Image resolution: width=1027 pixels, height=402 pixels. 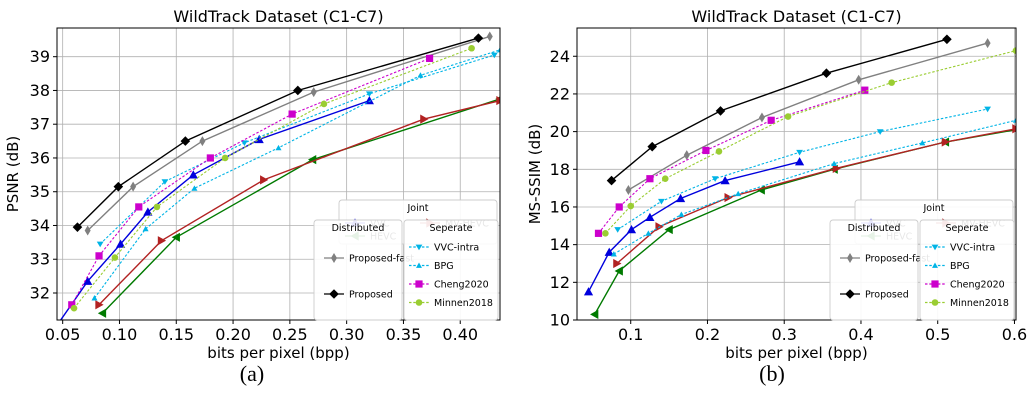 I want to click on x-tick-label: 0.3, so click(x=783, y=334).